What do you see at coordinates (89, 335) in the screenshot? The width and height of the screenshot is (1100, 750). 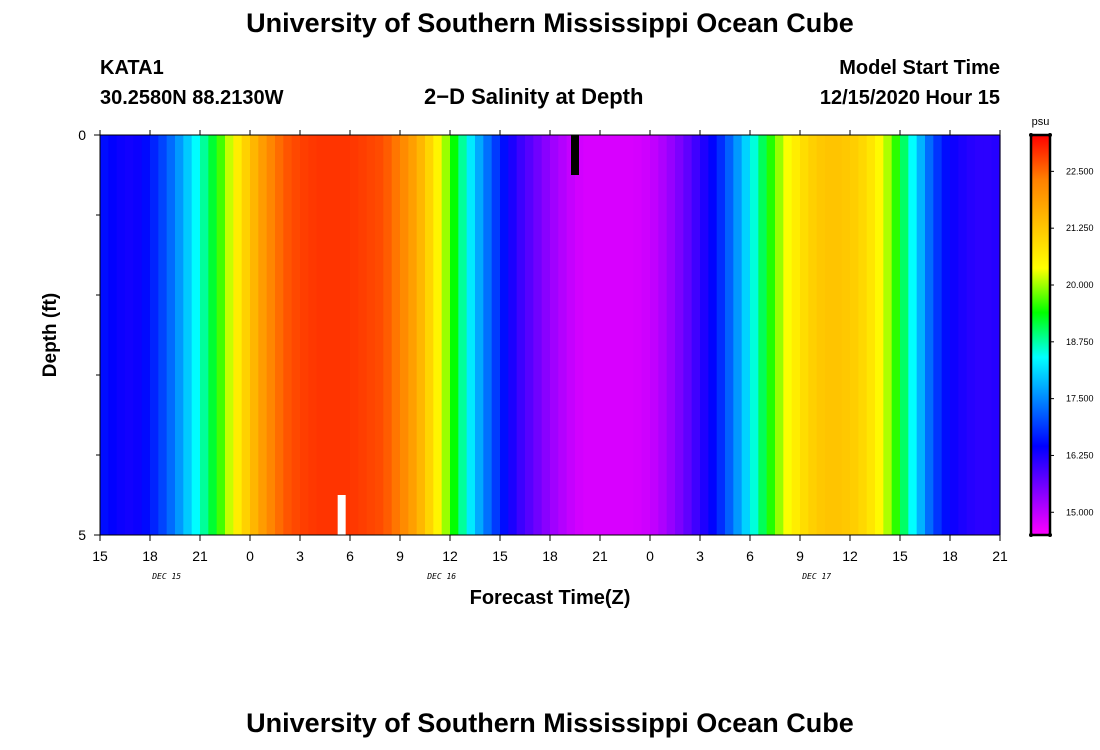 I see `y-axis: 05` at bounding box center [89, 335].